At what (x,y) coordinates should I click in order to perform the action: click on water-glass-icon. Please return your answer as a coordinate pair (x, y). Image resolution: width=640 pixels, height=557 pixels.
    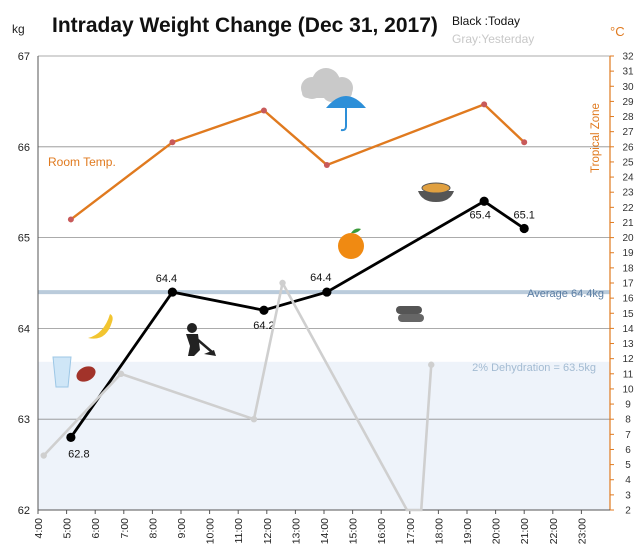
    Looking at the image, I should click on (62, 372).